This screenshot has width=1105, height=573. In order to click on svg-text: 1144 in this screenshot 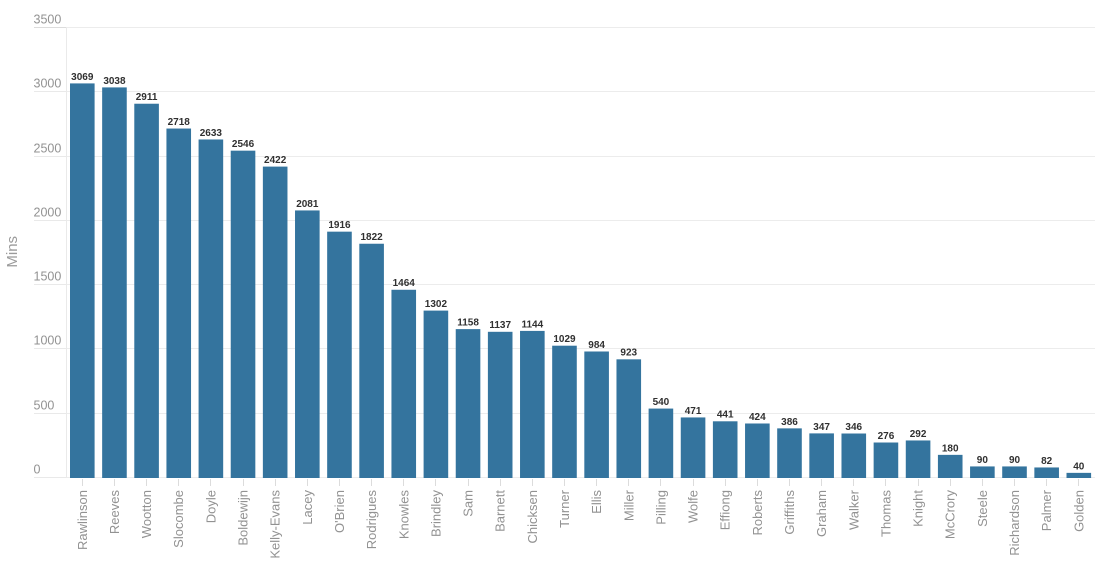, I will do `click(532, 324)`.